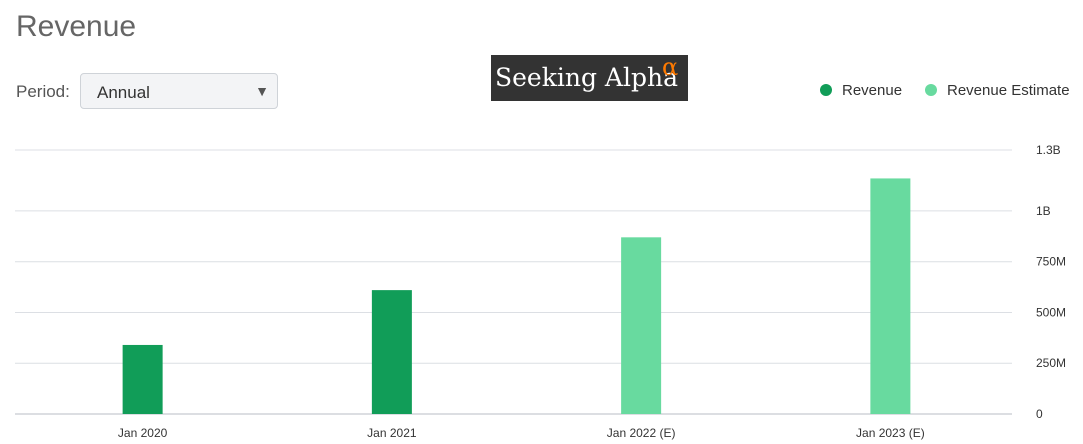 The image size is (1083, 444). I want to click on logo-text: Seeking Alpha, so click(586, 77).